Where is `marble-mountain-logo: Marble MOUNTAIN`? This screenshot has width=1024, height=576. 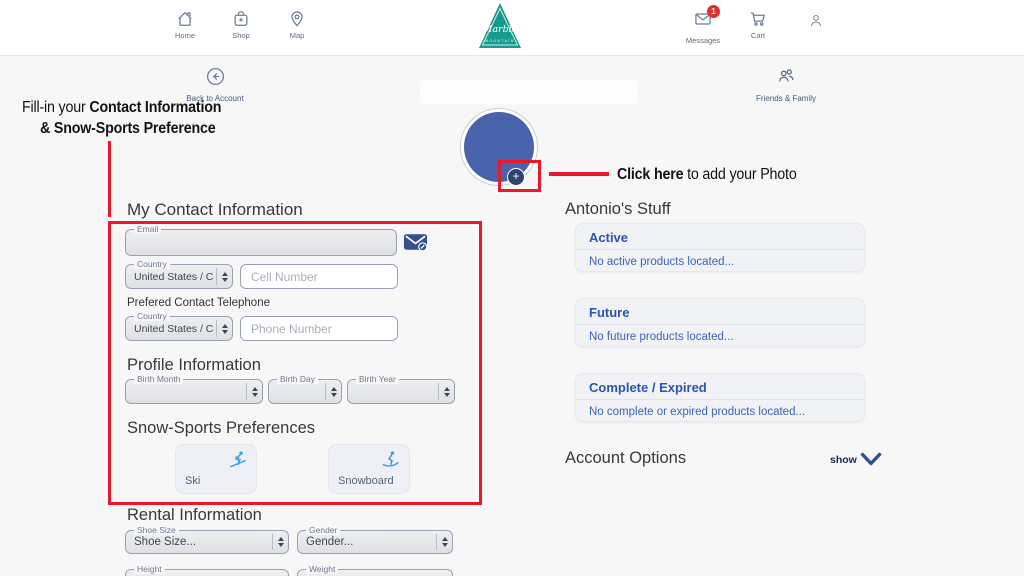
marble-mountain-logo: Marble MOUNTAIN is located at coordinates (500, 26).